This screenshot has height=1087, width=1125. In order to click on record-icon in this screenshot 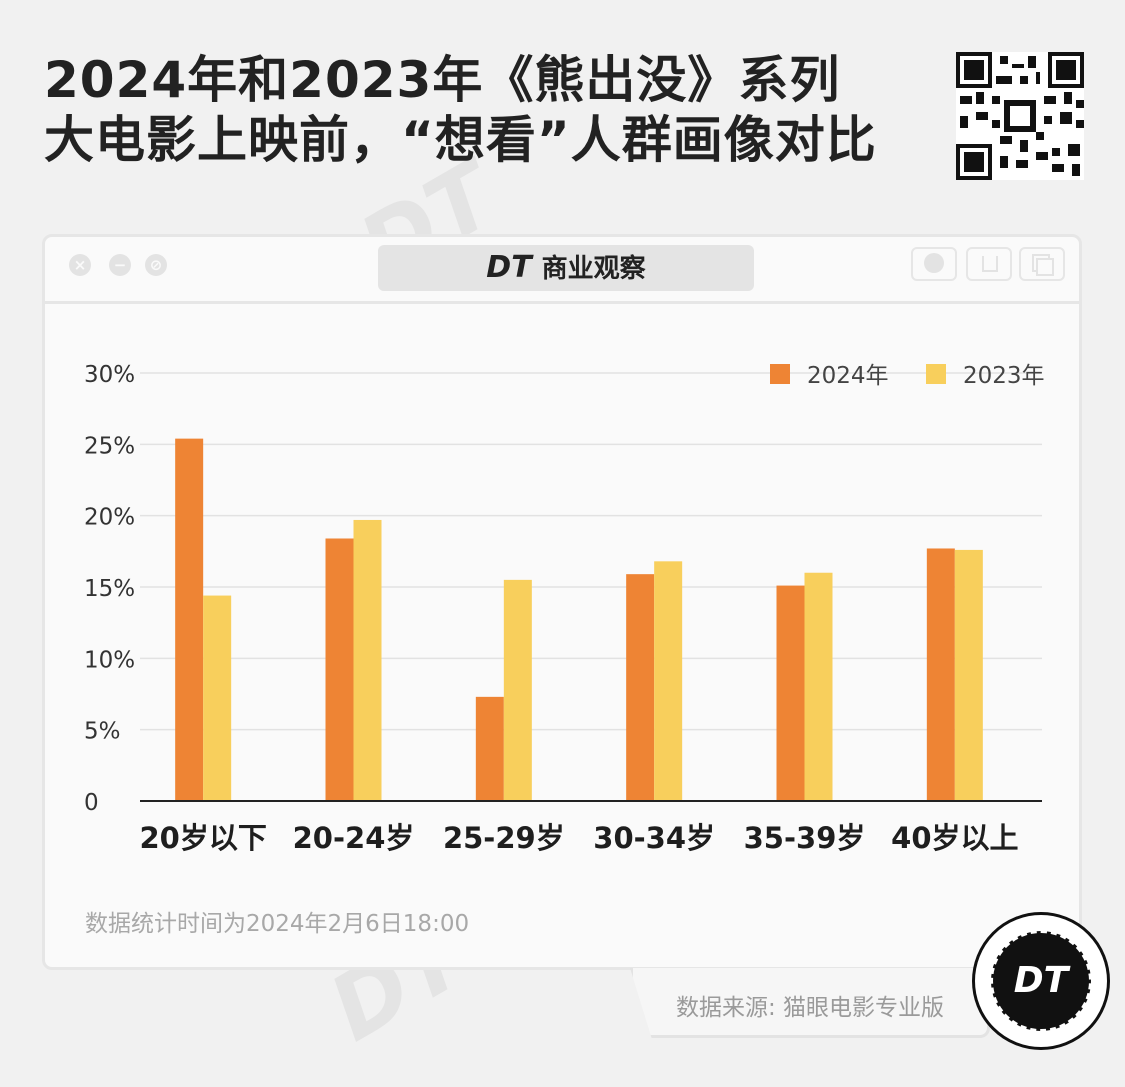, I will do `click(934, 264)`.